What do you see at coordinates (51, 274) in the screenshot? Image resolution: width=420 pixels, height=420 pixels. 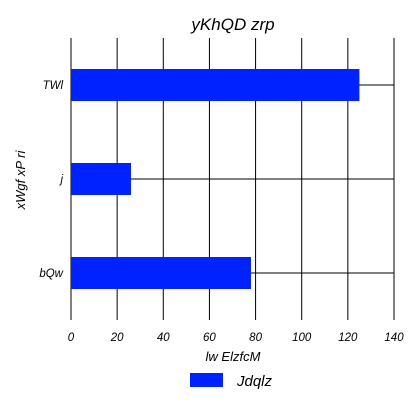 I see `y-tick-label: bQw` at bounding box center [51, 274].